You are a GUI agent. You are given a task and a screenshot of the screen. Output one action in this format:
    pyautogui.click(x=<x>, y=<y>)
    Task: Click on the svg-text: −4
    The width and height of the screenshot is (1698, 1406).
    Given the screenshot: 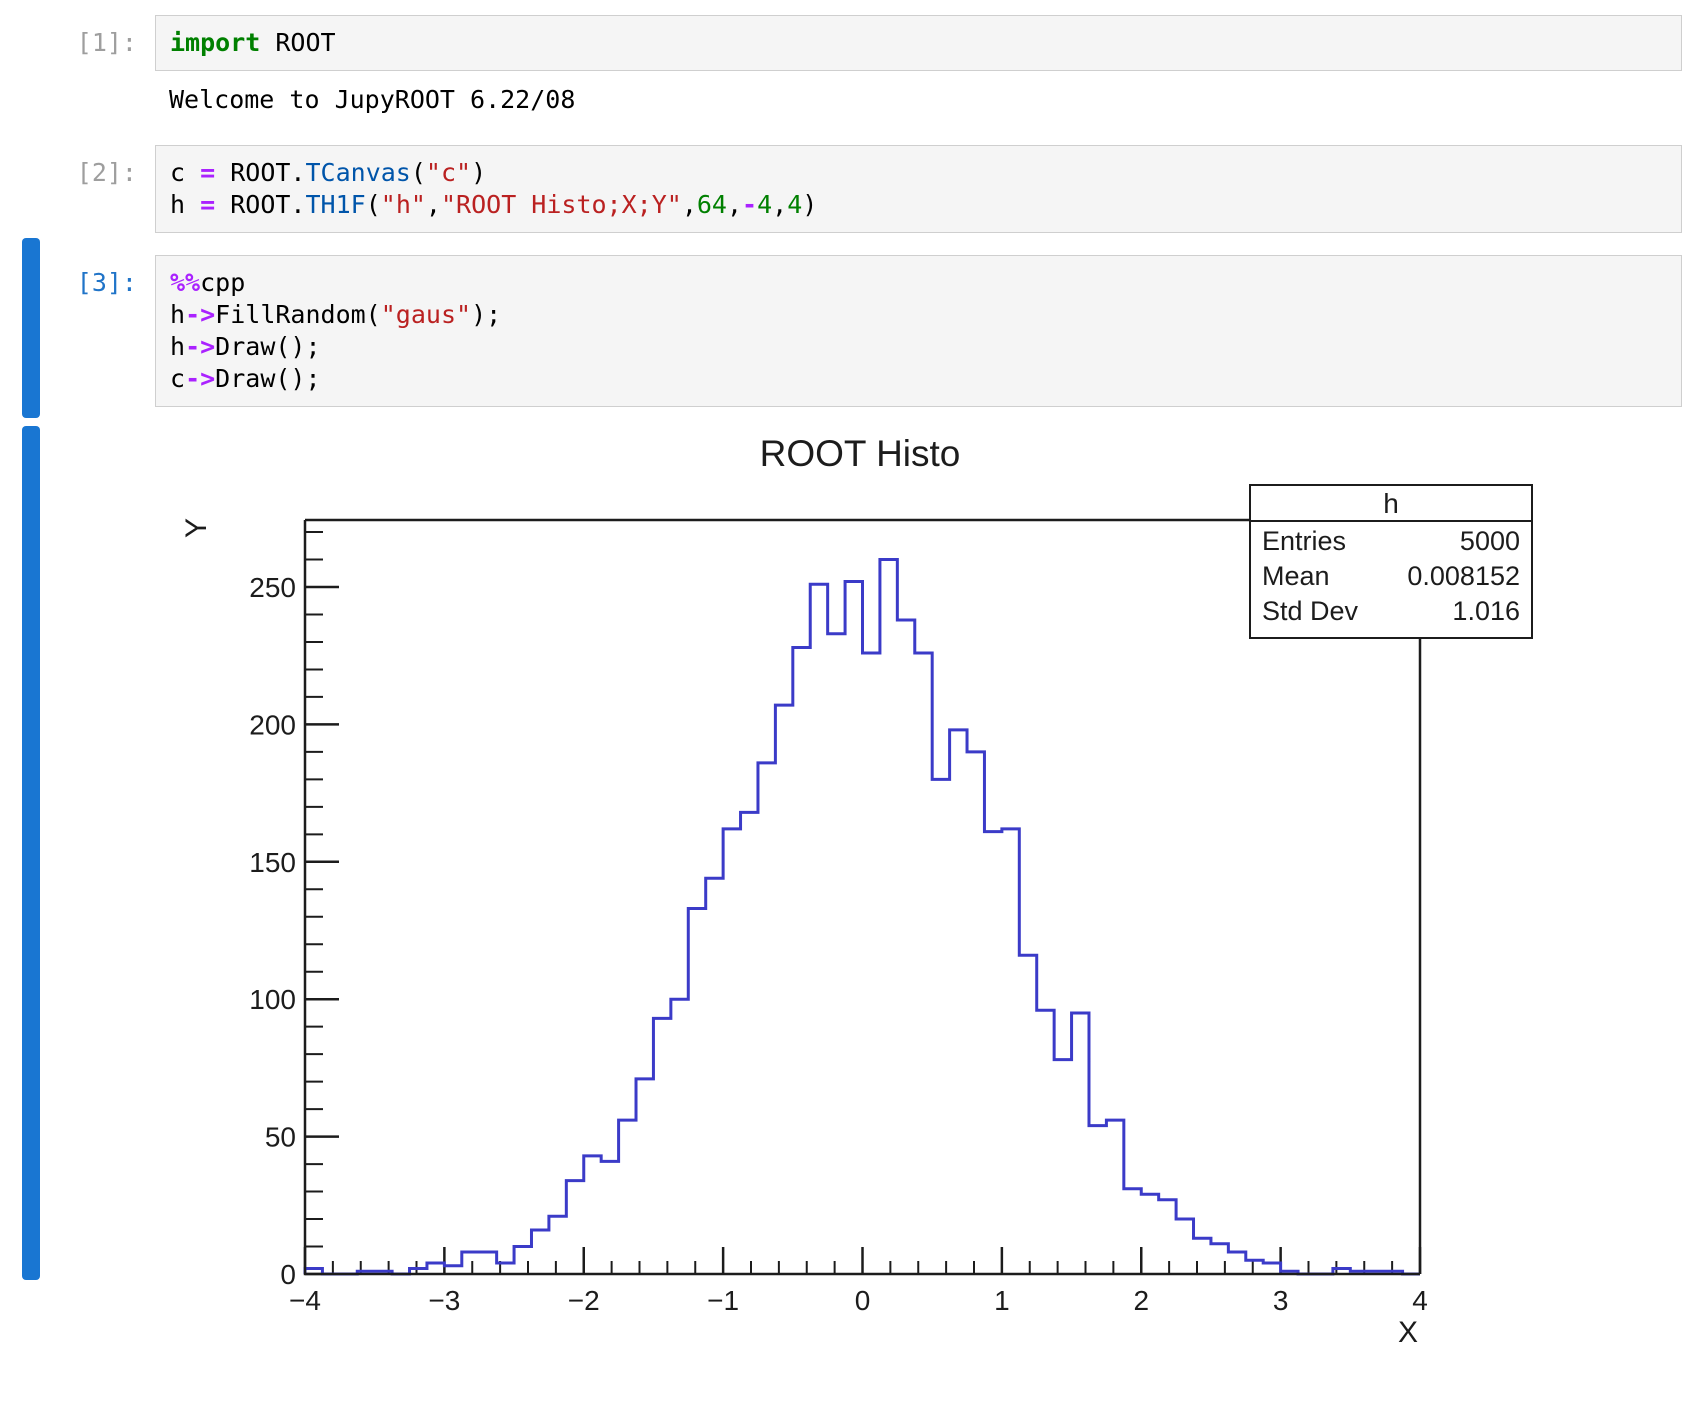 What is the action you would take?
    pyautogui.click(x=305, y=1300)
    